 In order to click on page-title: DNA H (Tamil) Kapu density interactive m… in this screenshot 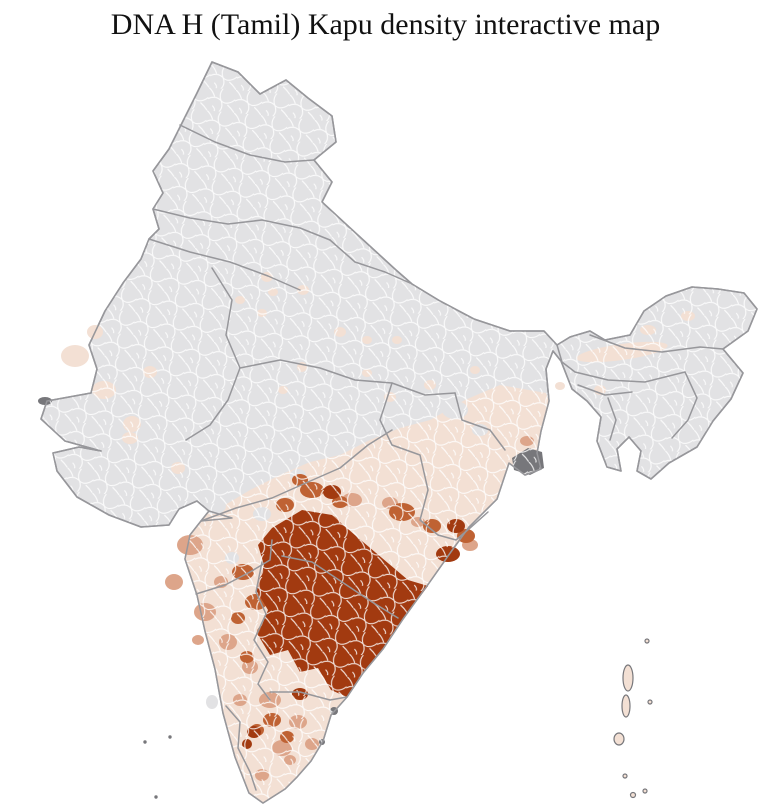, I will do `click(385, 24)`.